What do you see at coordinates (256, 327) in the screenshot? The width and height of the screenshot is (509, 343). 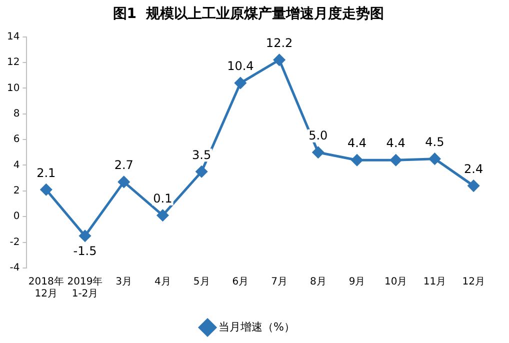 I see `legend-label: 当月增速（%）` at bounding box center [256, 327].